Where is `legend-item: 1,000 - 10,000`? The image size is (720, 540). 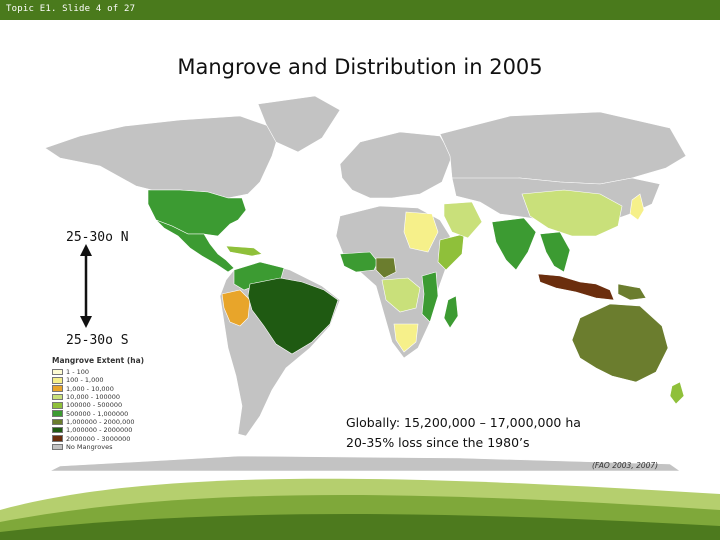
legend-item: 1,000 - 10,000 is located at coordinates (104, 389).